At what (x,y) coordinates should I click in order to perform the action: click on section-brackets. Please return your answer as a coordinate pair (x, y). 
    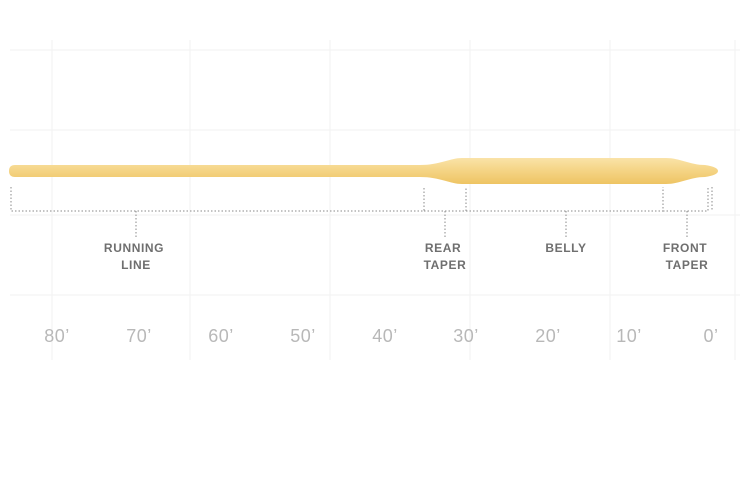
    Looking at the image, I should click on (361, 212).